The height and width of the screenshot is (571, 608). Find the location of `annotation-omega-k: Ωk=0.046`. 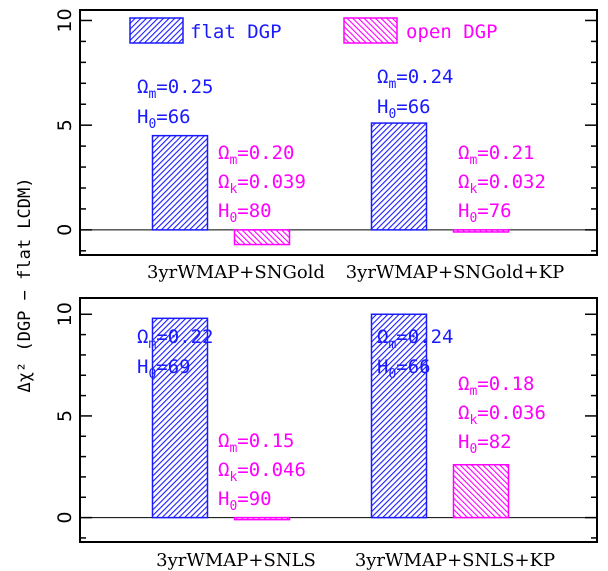

annotation-omega-k: Ωk=0.046 is located at coordinates (262, 472).